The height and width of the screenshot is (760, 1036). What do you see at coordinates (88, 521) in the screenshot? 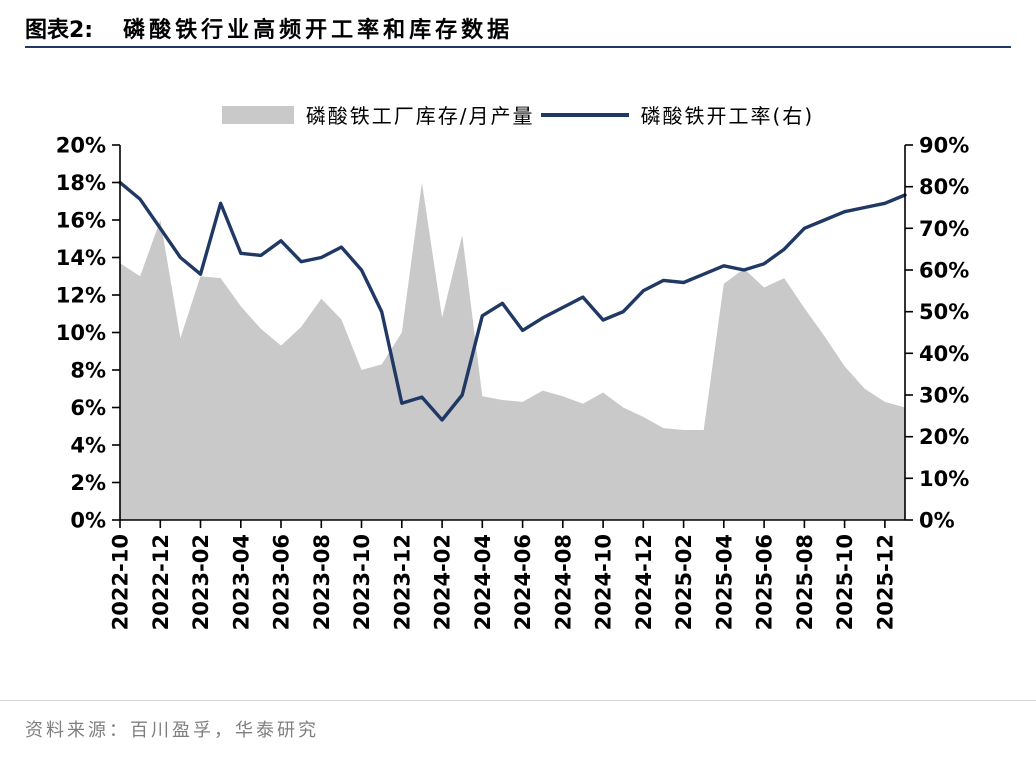
I see `left-axis-tick-label: 0%` at bounding box center [88, 521].